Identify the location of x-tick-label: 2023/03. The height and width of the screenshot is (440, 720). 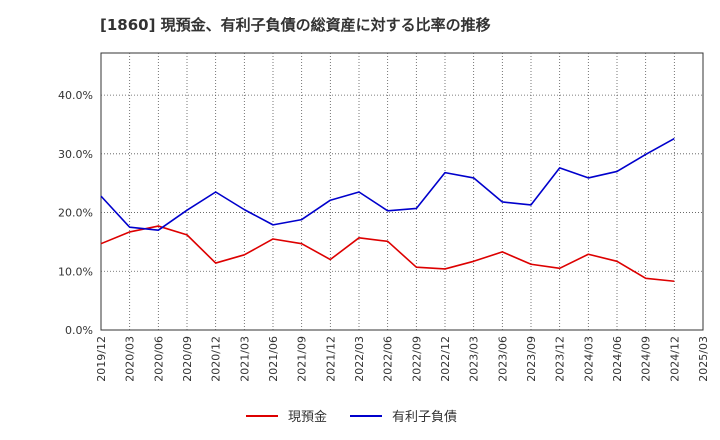
(474, 359).